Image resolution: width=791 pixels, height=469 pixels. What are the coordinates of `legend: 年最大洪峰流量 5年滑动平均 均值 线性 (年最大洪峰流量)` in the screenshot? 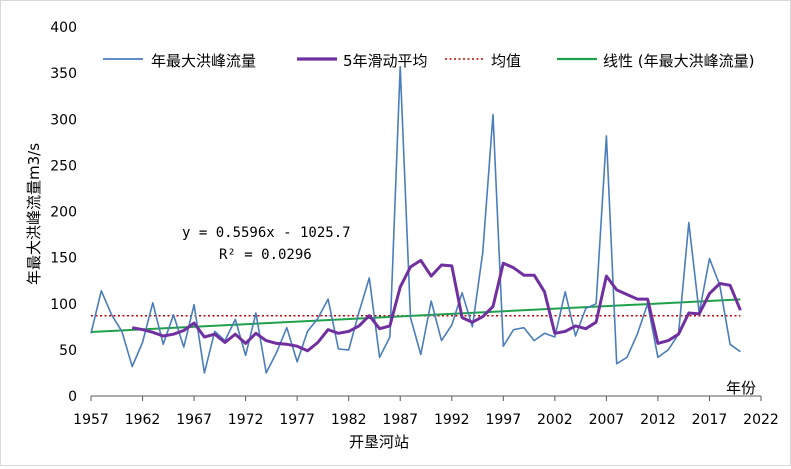 It's located at (428, 61).